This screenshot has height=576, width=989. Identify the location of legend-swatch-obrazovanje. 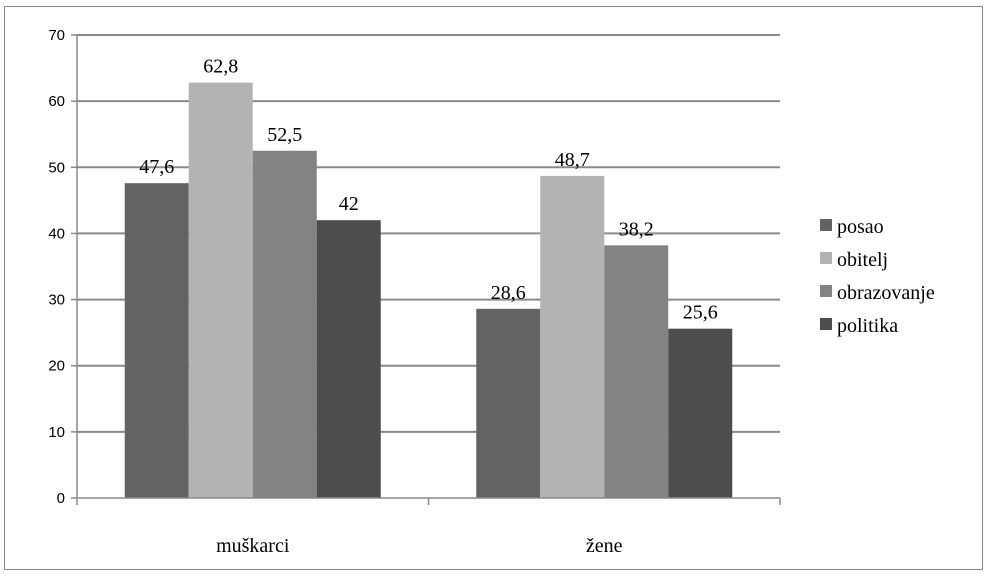
(826, 291).